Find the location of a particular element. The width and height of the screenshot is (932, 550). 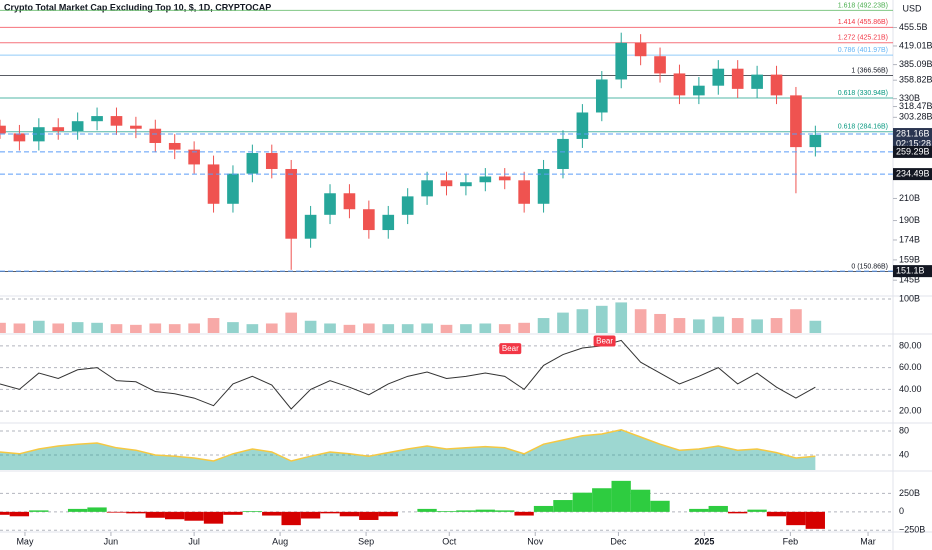

fib-label: 0.618 (330.94B) is located at coordinates (863, 93).